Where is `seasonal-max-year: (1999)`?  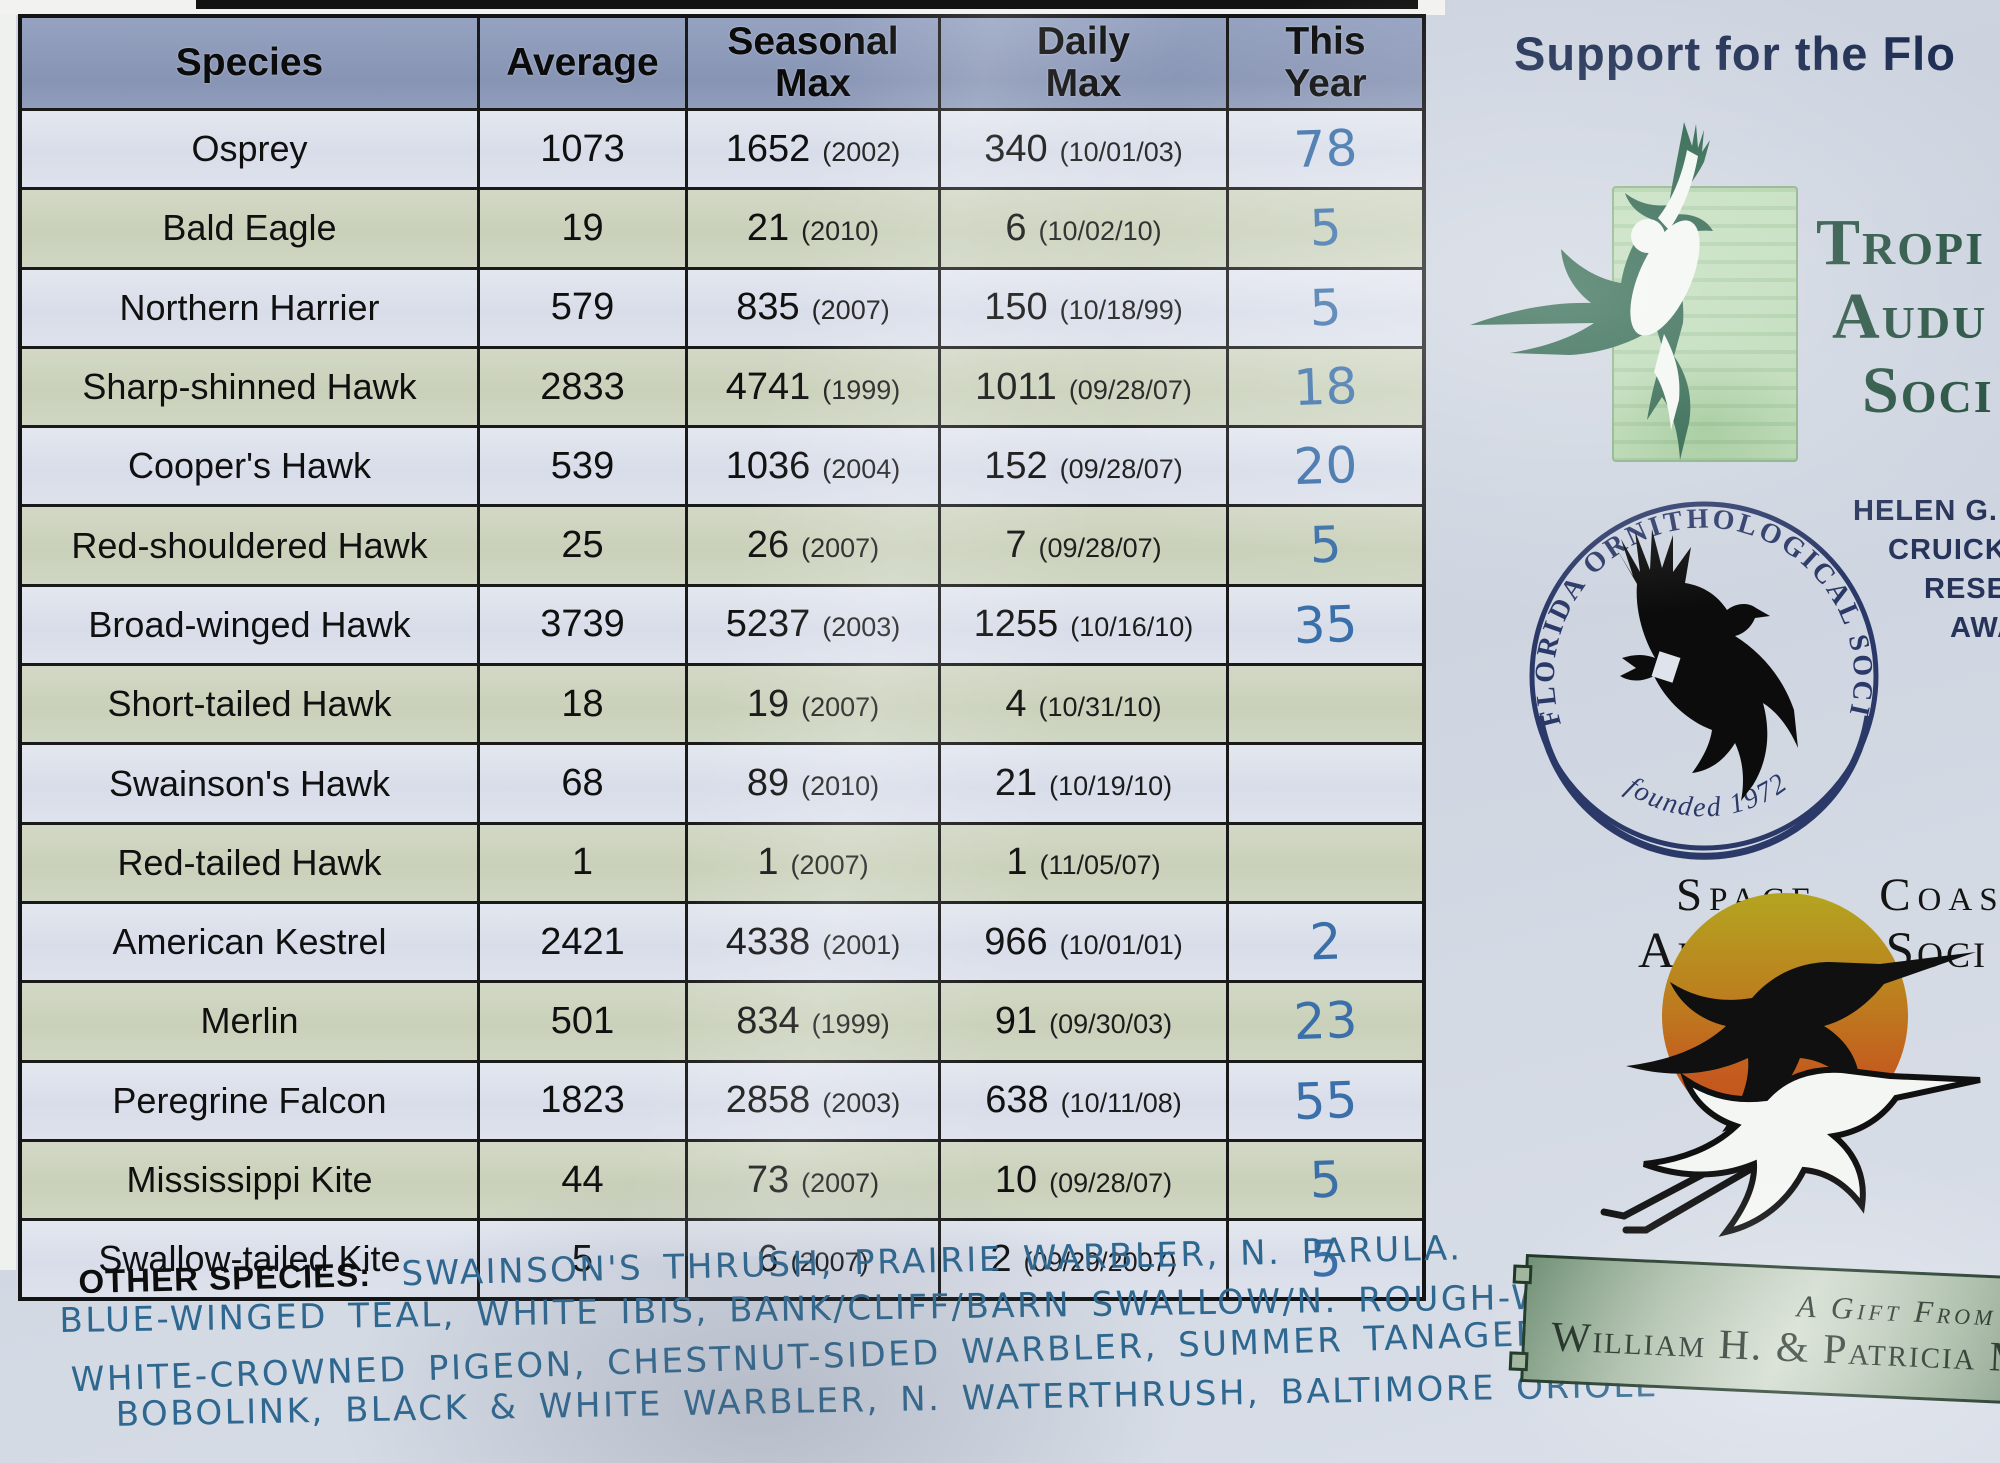 seasonal-max-year: (1999) is located at coordinates (861, 389).